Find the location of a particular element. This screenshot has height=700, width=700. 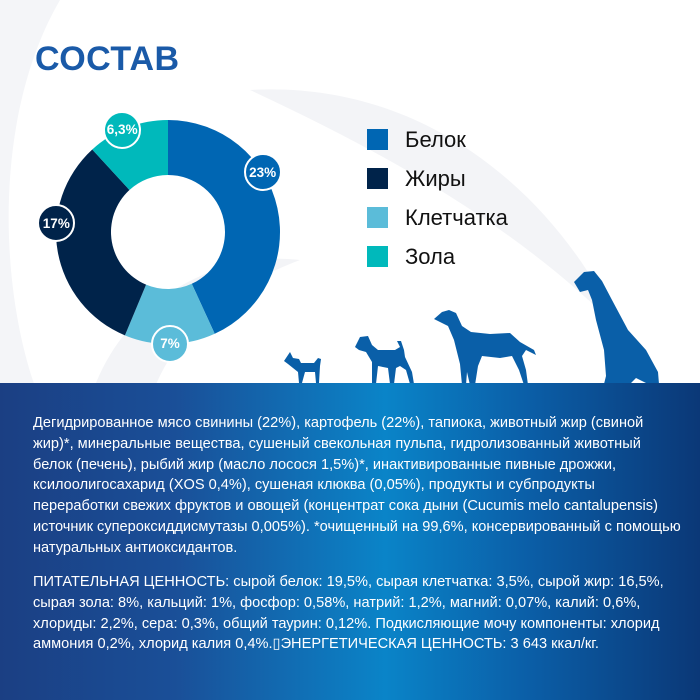

legend-item-protein: Белок is located at coordinates (437, 139).